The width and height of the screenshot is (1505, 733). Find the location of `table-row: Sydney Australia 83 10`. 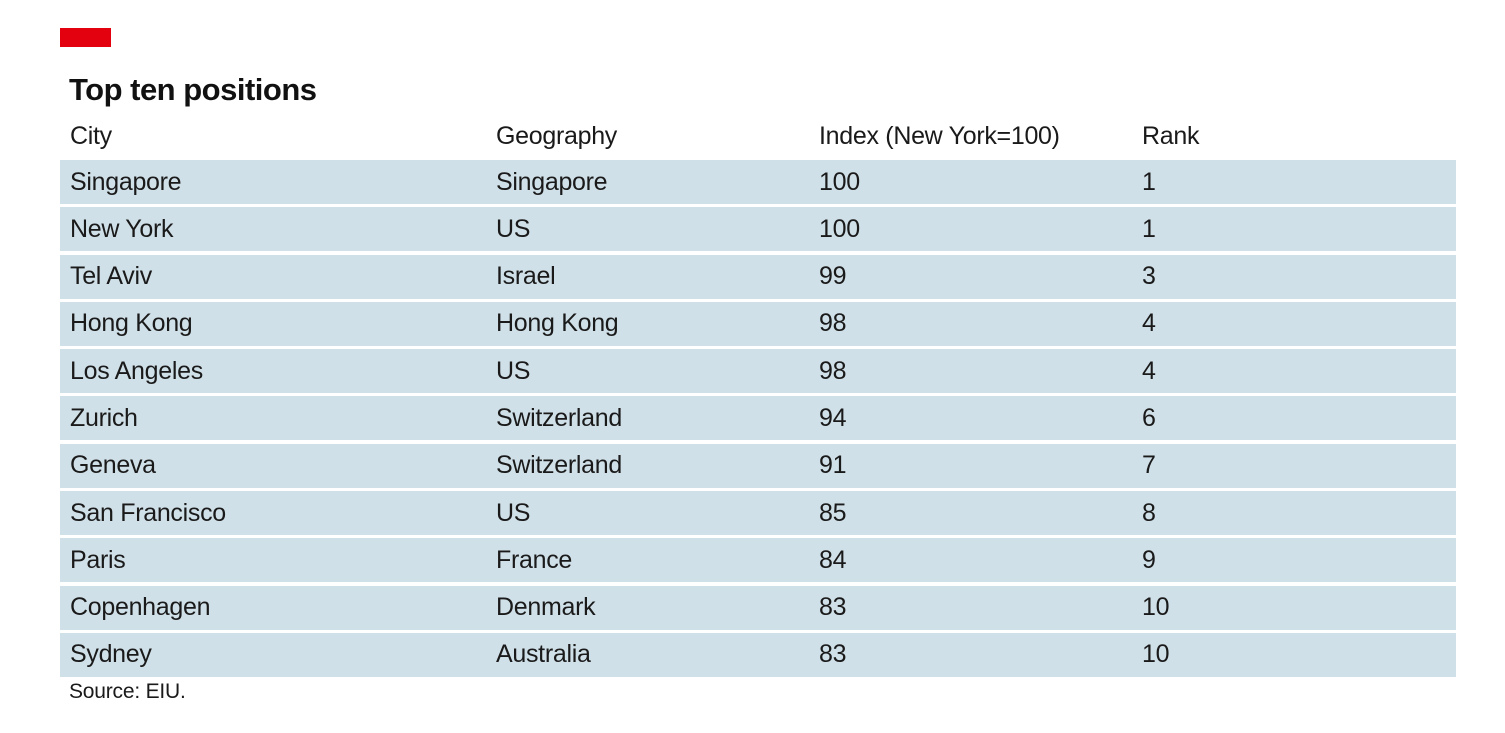

table-row: Sydney Australia 83 10 is located at coordinates (758, 654).